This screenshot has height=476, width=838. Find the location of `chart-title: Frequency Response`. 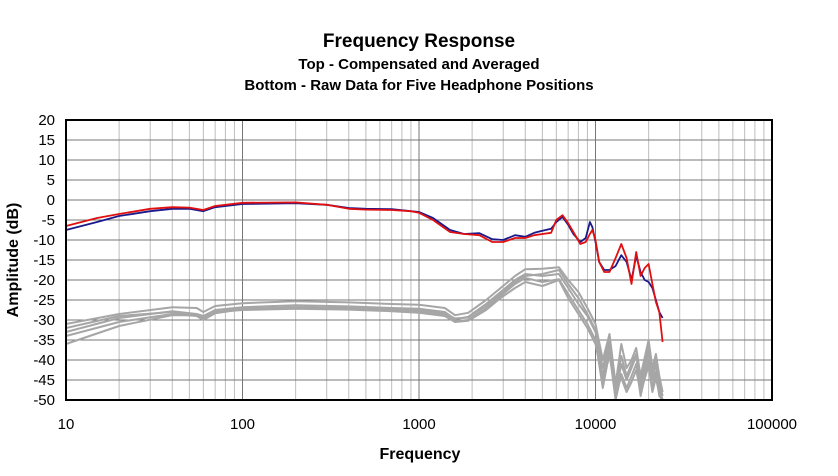

chart-title: Frequency Response is located at coordinates (419, 41).